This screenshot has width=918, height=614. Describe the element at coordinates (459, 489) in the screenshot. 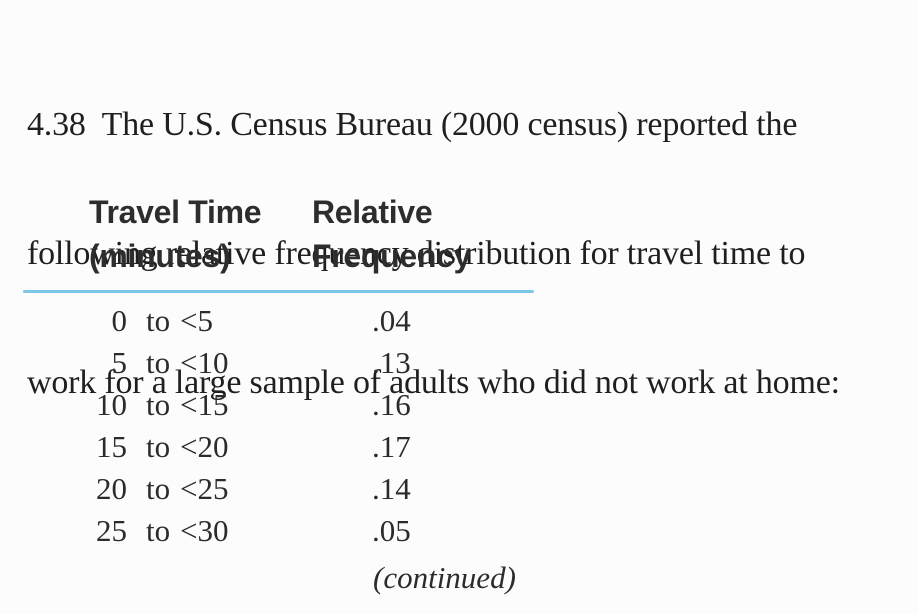

I see `table-row: 20 to <25 .14` at that location.